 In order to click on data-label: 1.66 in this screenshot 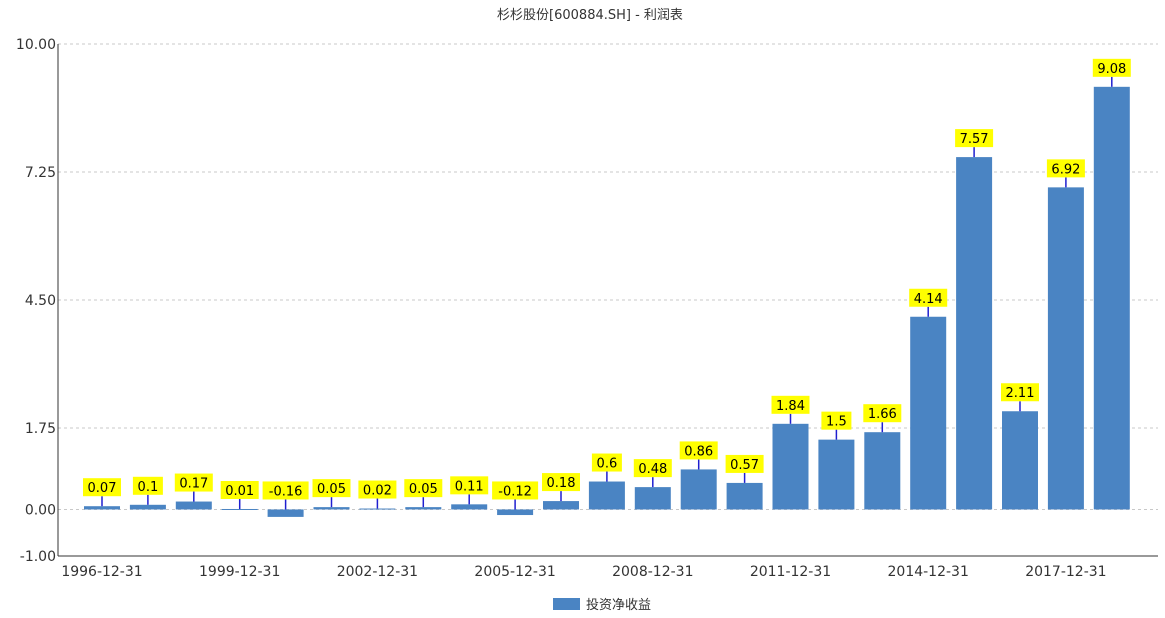, I will do `click(882, 414)`.